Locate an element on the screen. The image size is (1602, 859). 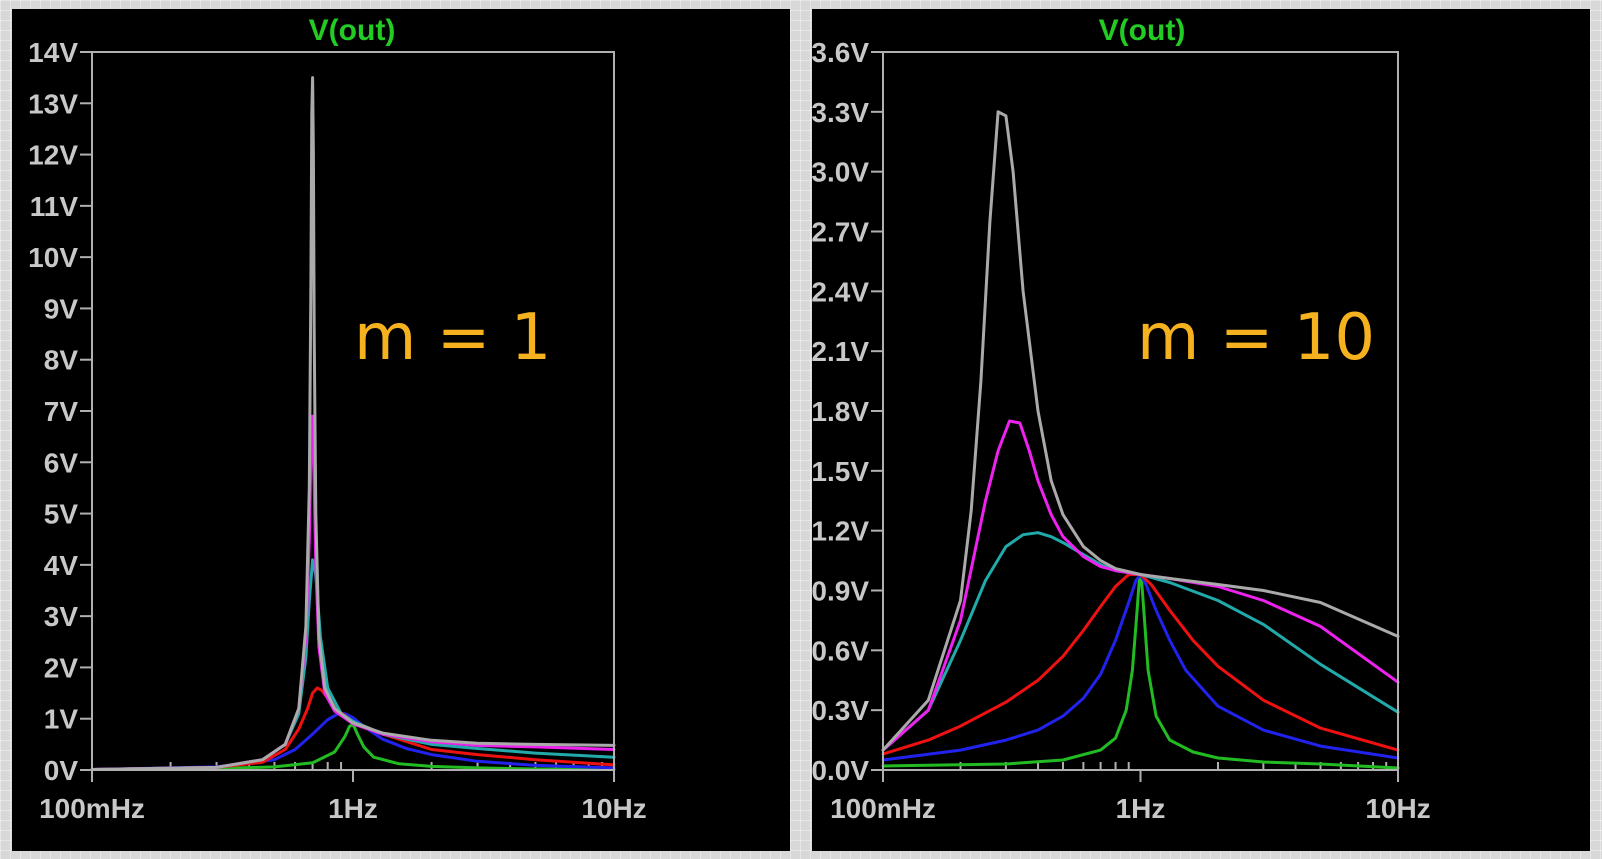
y-tick-label: 1V is located at coordinates (61, 719).